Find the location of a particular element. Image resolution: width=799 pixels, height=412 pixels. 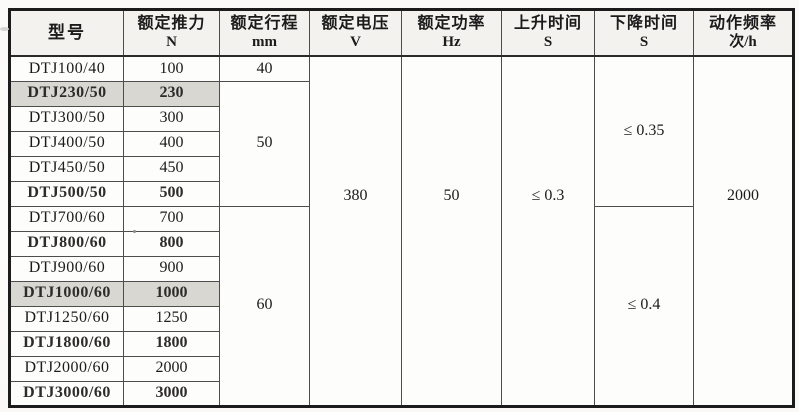

fall-time-cell-upper: ≤ 0.35 is located at coordinates (644, 131).